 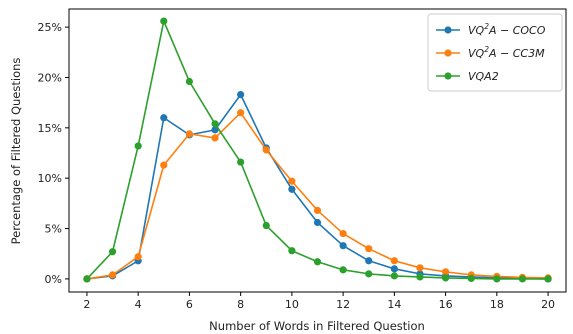 What do you see at coordinates (50, 77) in the screenshot?
I see `y-tick-label: 20%` at bounding box center [50, 77].